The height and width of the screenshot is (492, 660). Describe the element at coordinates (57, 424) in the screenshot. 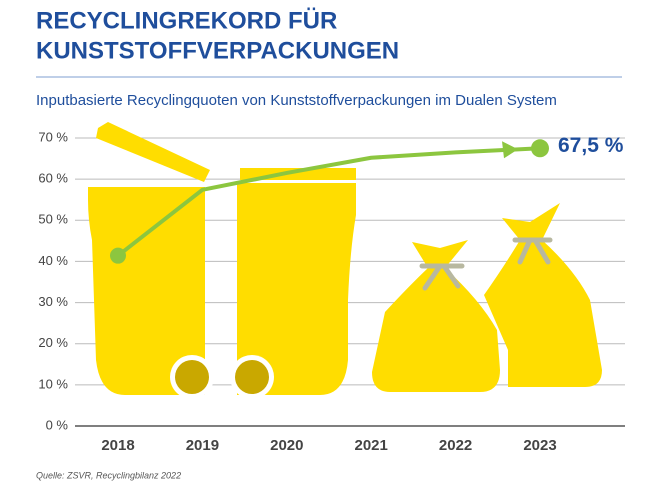

I see `y-tick-label: 0 %` at that location.